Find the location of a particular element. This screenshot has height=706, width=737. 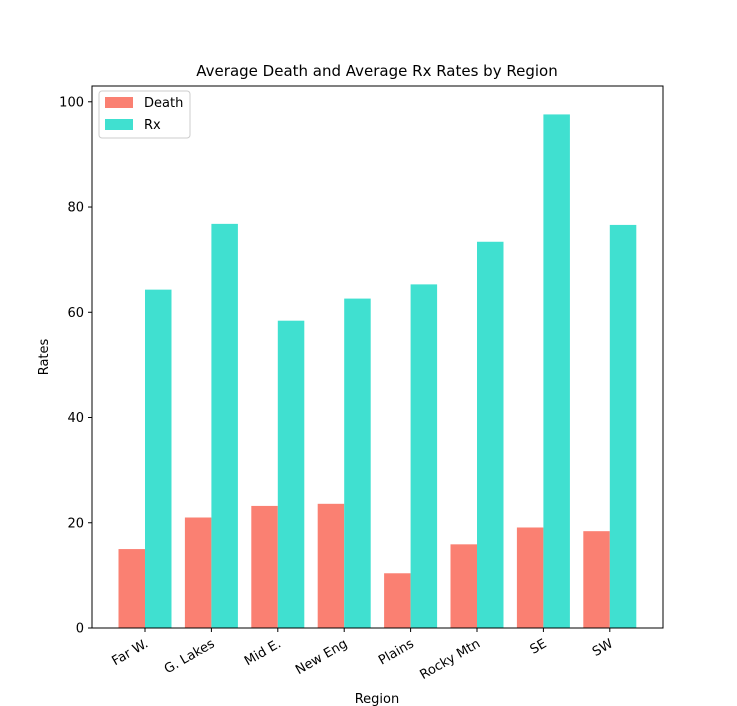

legend-swatch-rx is located at coordinates (119, 124).